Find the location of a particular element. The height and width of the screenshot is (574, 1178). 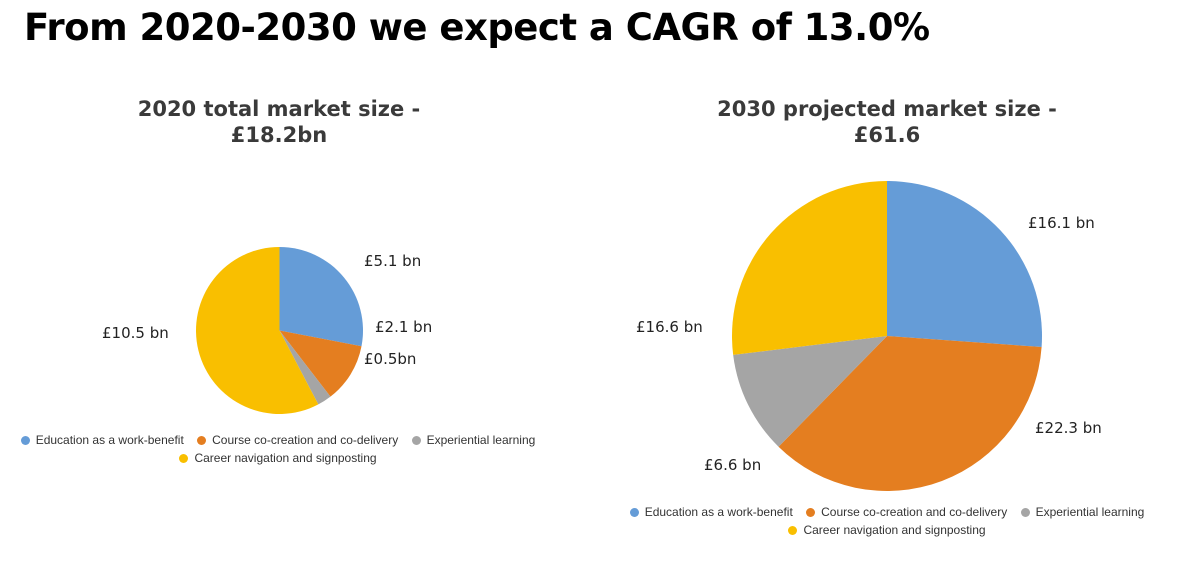

pie-slice-2030-experiential is located at coordinates (810, 391).